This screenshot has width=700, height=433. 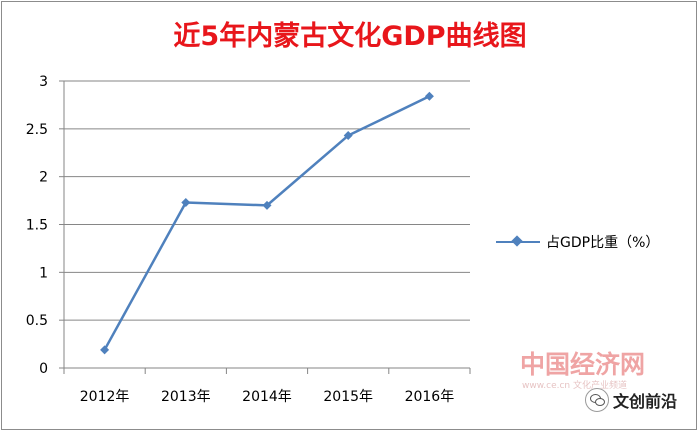 What do you see at coordinates (43, 273) in the screenshot?
I see `y-tick-label: 1` at bounding box center [43, 273].